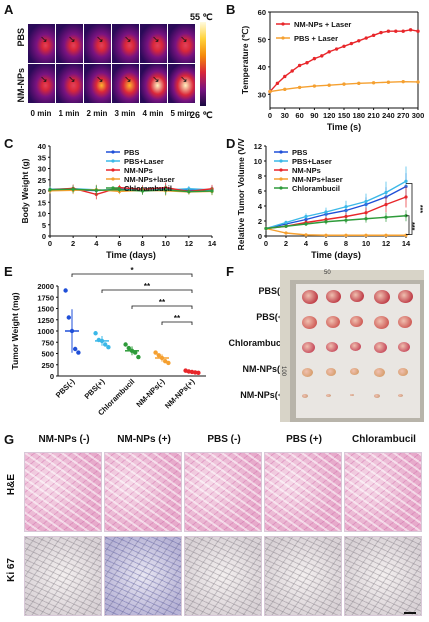 The width and height of the screenshot is (429, 622). Describe the element at coordinates (147, 286) in the screenshot. I see `significance-label: **` at that location.